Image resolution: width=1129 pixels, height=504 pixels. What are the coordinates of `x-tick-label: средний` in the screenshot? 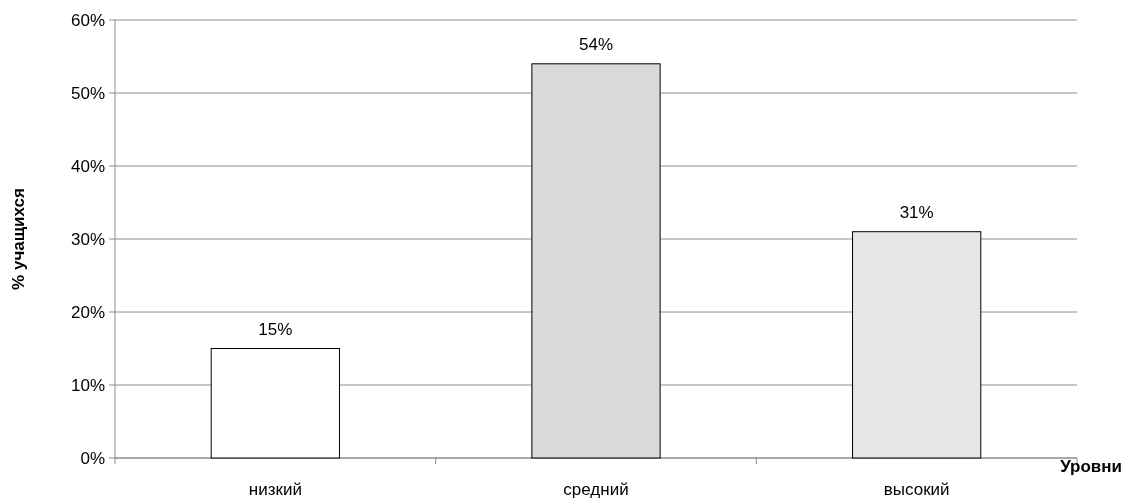 It's located at (596, 489).